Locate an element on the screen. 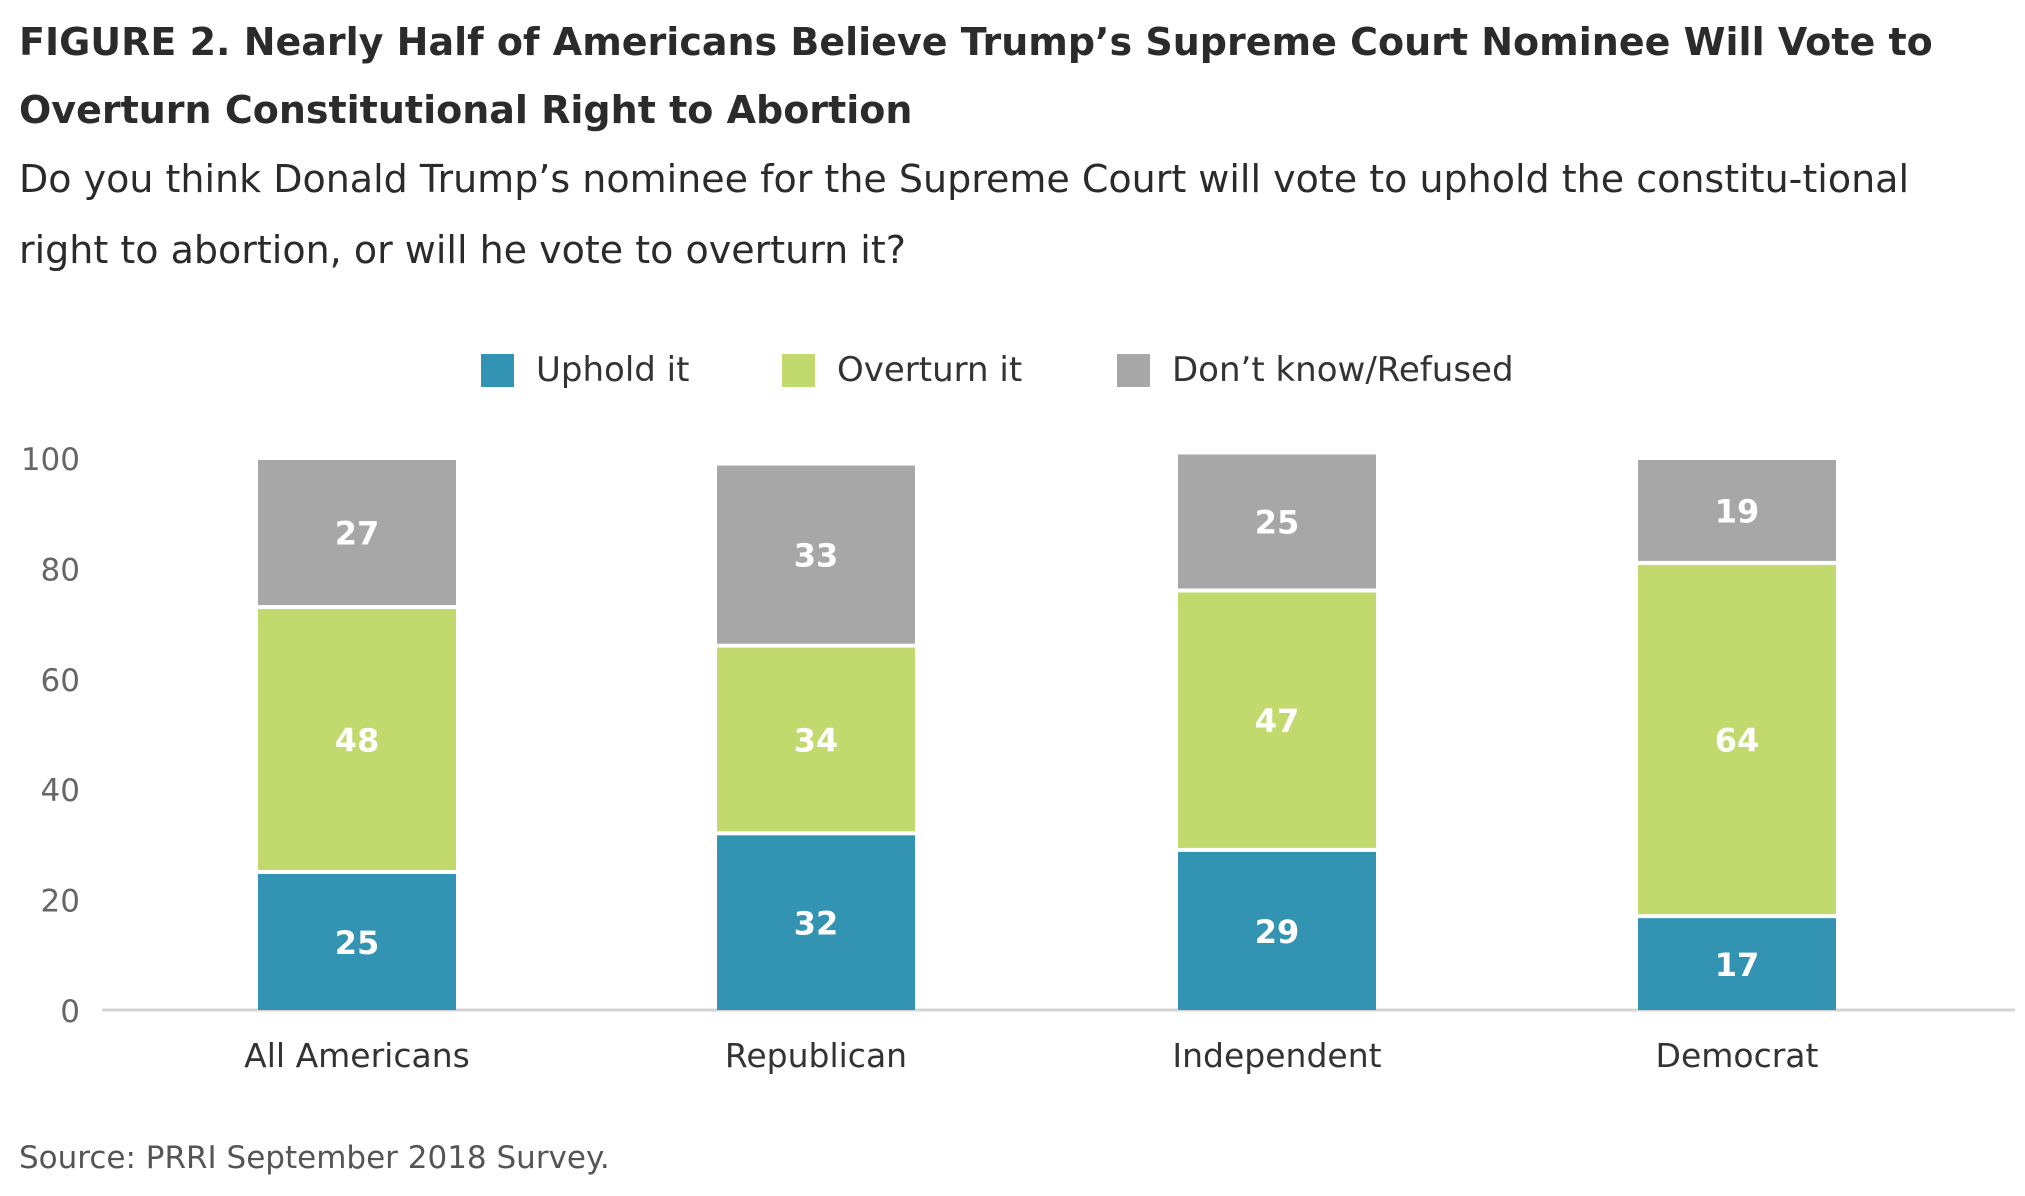 This screenshot has width=2025, height=1196. data-label-dont-know: 25 is located at coordinates (1277, 522).